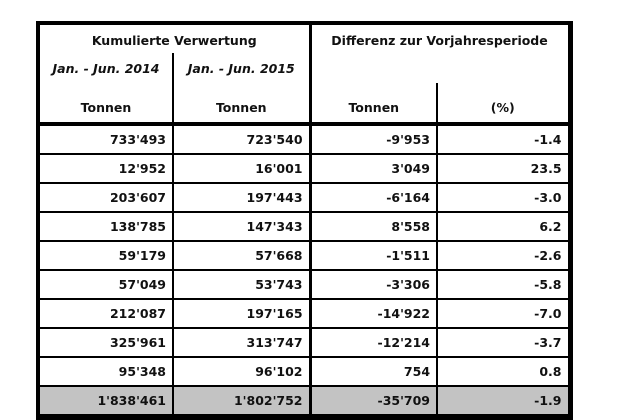 This screenshot has height=420, width=620. I want to click on value-cell: 6.2, so click(504, 226).